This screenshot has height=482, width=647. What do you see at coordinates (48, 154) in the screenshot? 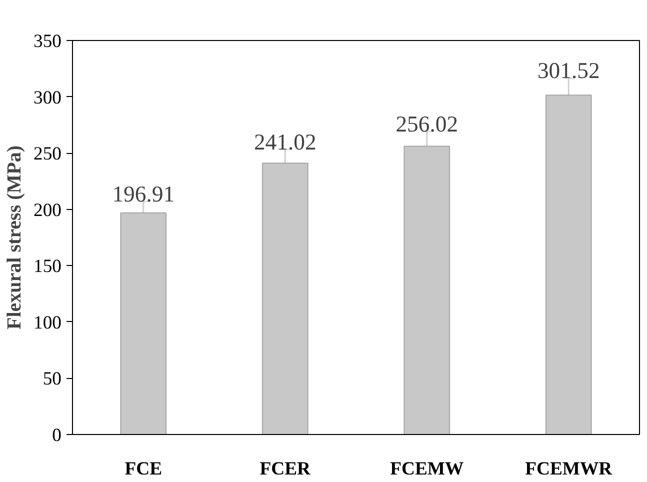
I see `y-tick-label: 250` at bounding box center [48, 154].